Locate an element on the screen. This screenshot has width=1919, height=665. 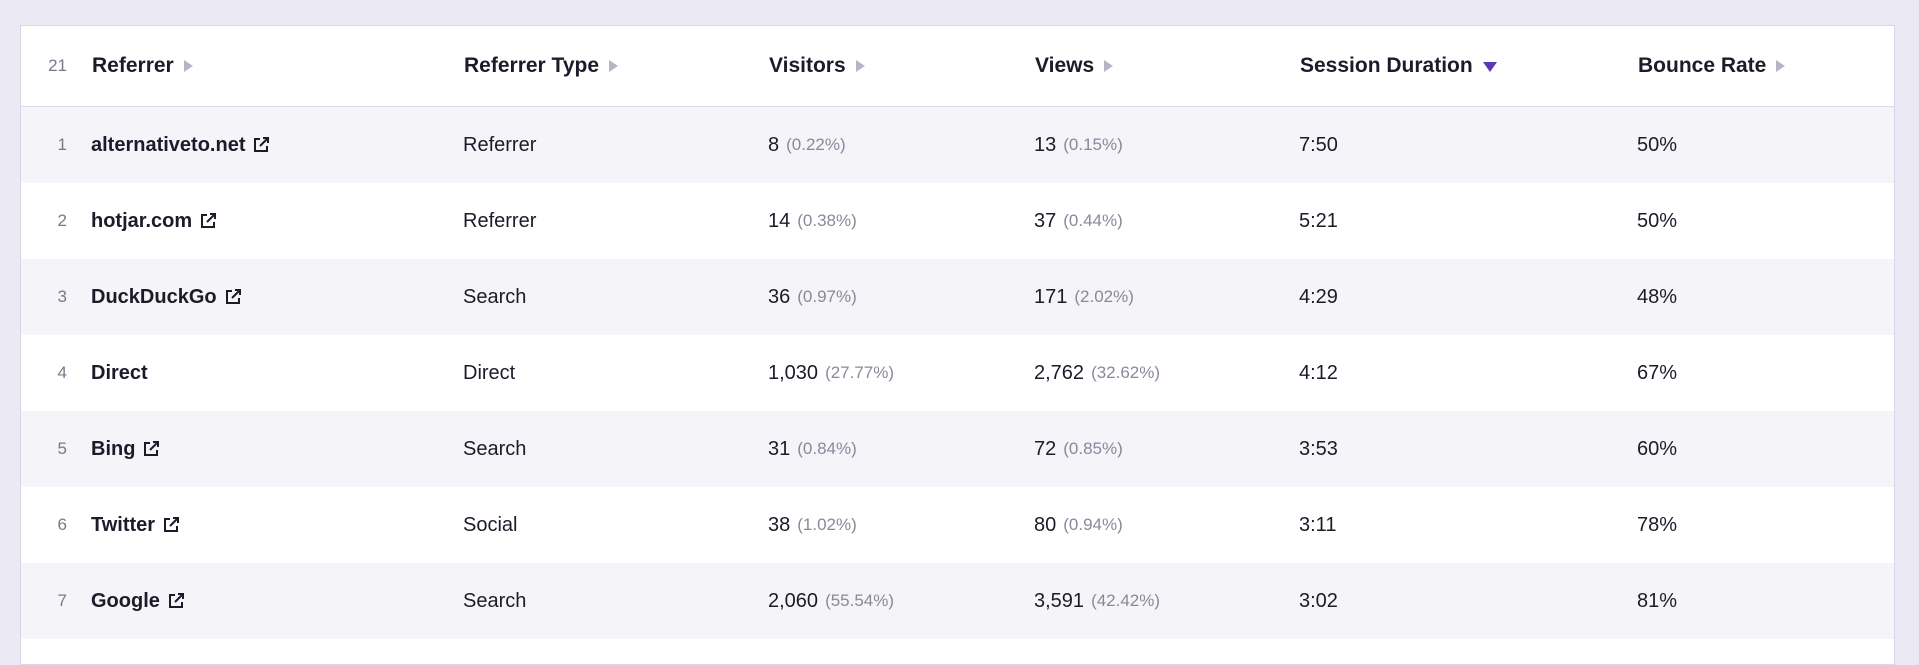
views-percent: (32.62%) is located at coordinates (1126, 372).